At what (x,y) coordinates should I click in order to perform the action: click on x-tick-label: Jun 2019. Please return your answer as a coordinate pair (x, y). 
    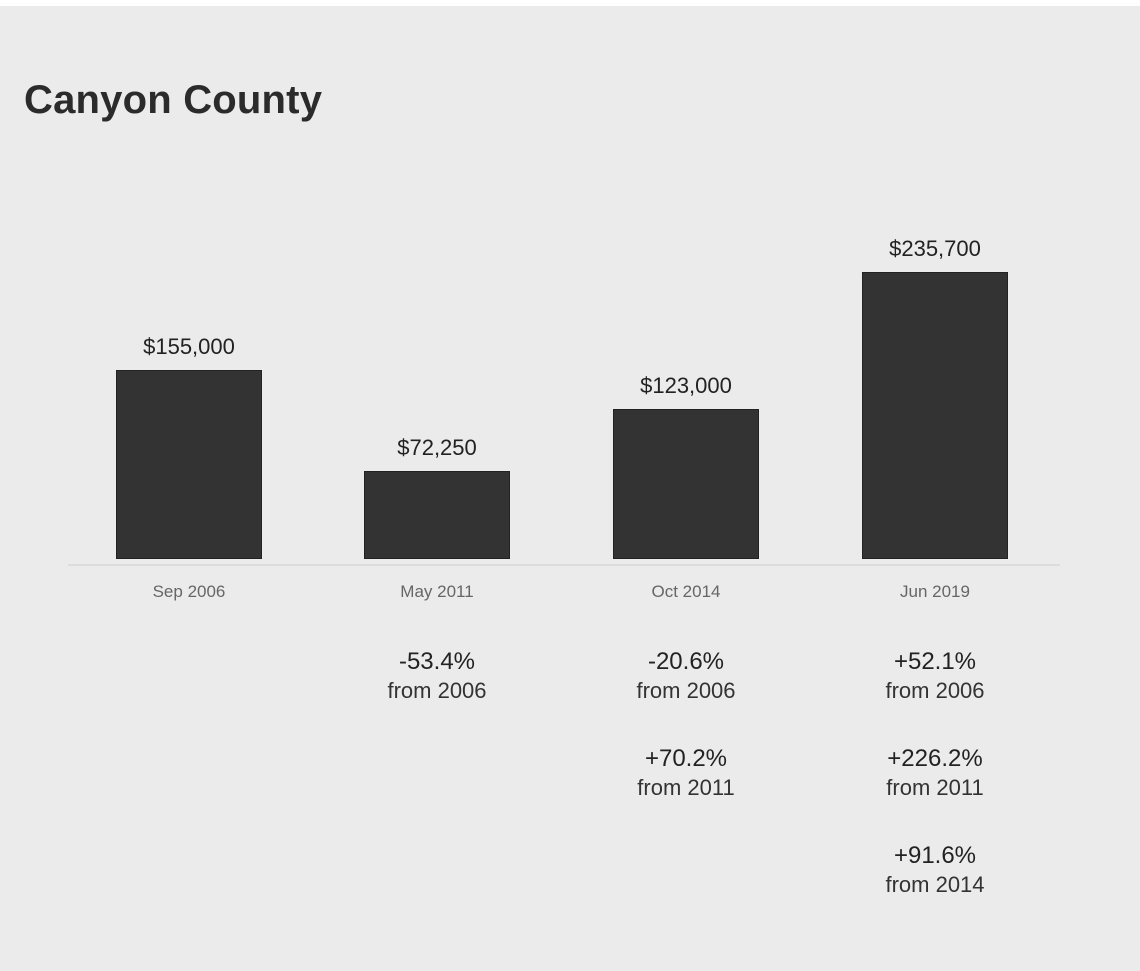
    Looking at the image, I should click on (935, 591).